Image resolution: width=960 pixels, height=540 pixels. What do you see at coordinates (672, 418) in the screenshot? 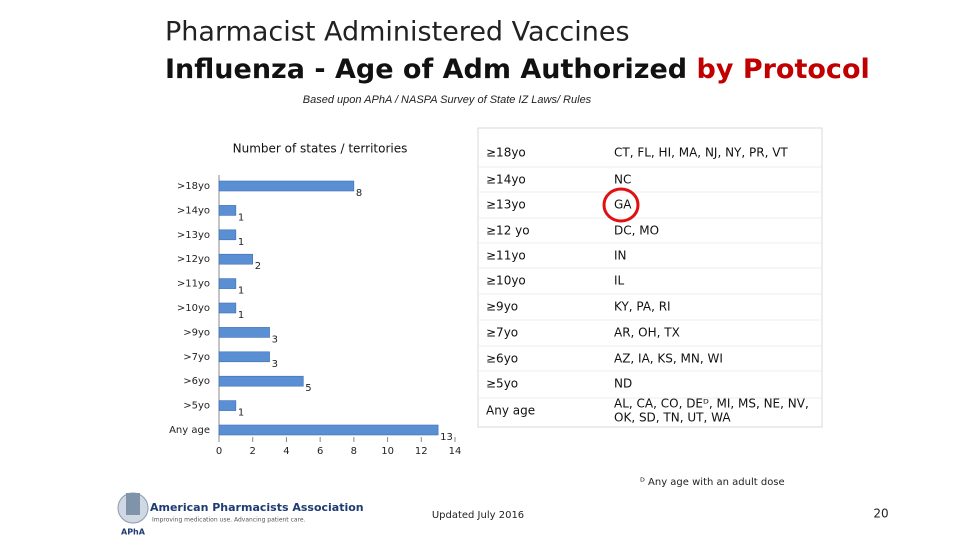
I see `states-cell: OK, SD, TN, UT, WA` at bounding box center [672, 418].